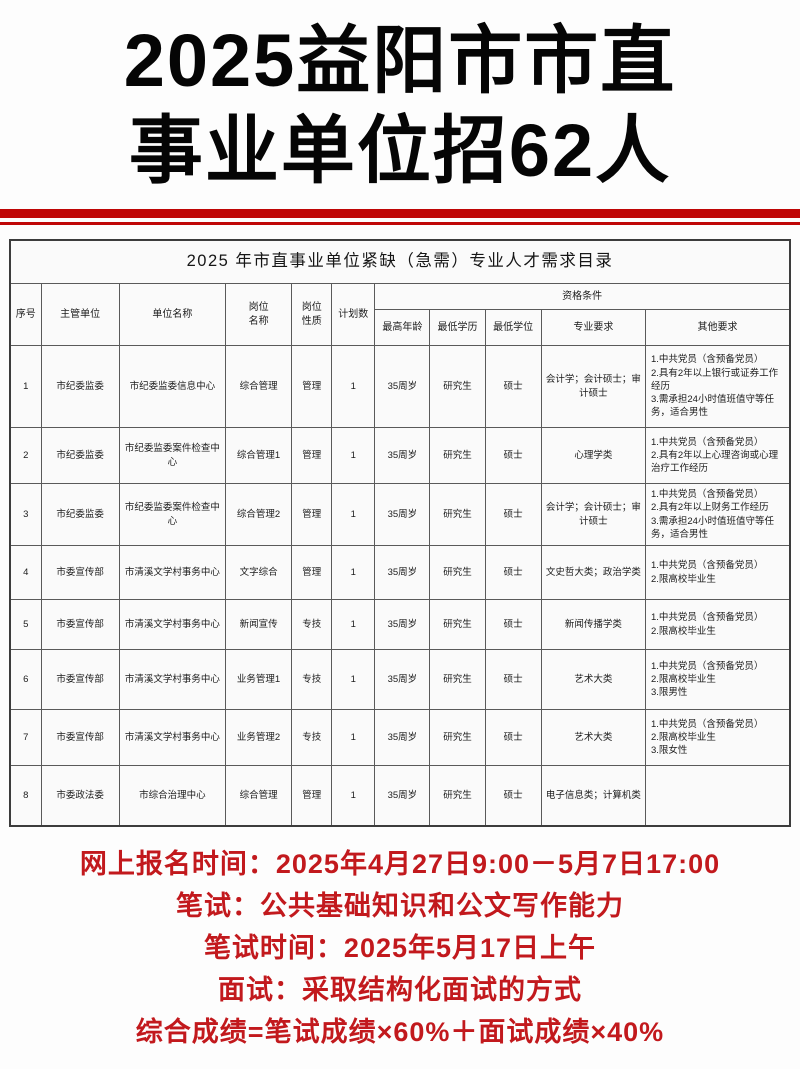 This screenshot has height=1069, width=800. Describe the element at coordinates (593, 573) in the screenshot. I see `cell-major: 文史哲大类；政治学类` at that location.